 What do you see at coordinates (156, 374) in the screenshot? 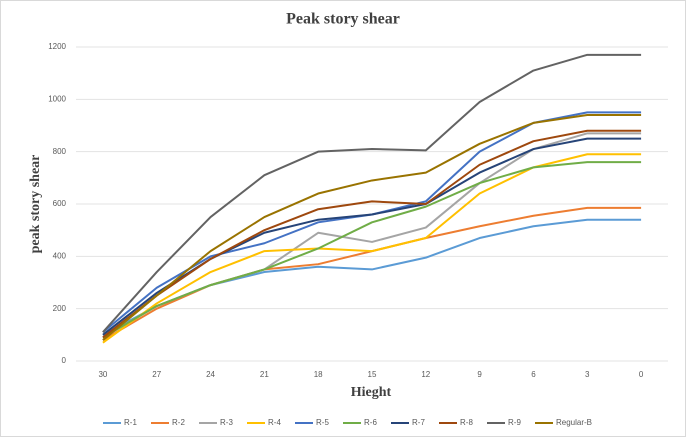
I see `x-tick-label: 27` at bounding box center [156, 374].